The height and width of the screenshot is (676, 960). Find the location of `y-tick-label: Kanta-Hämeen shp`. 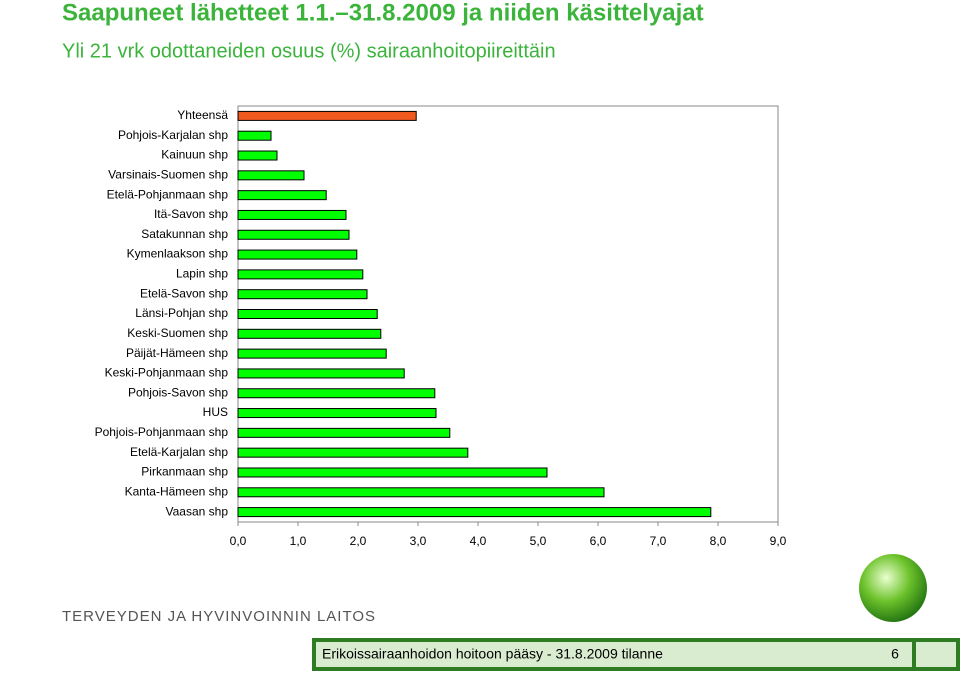

y-tick-label: Kanta-Hämeen shp is located at coordinates (177, 491).